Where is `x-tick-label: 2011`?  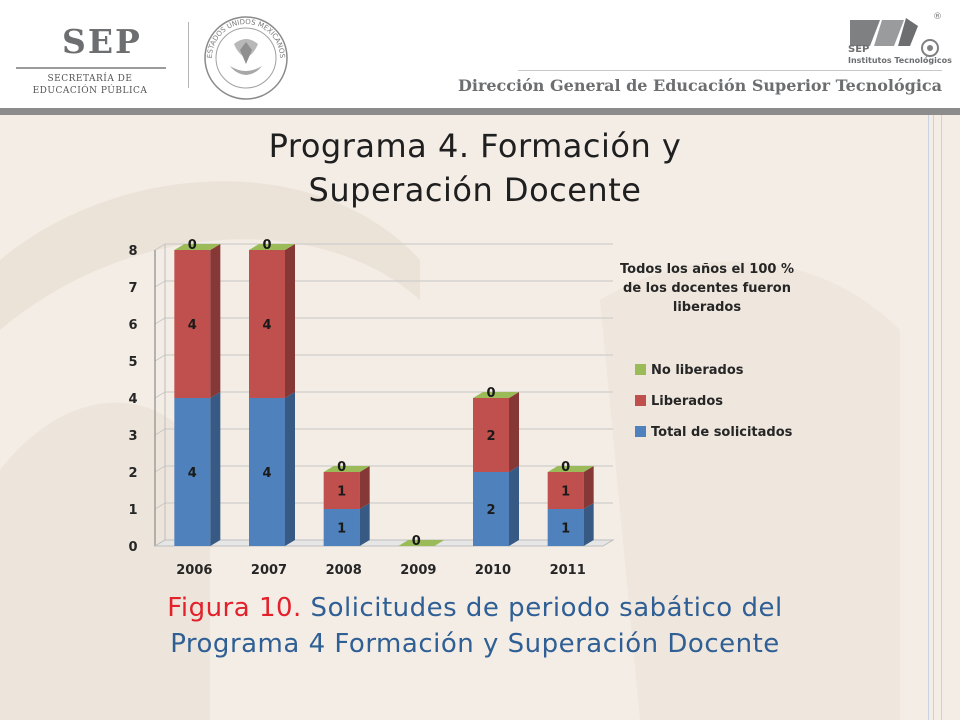 x-tick-label: 2011 is located at coordinates (568, 570).